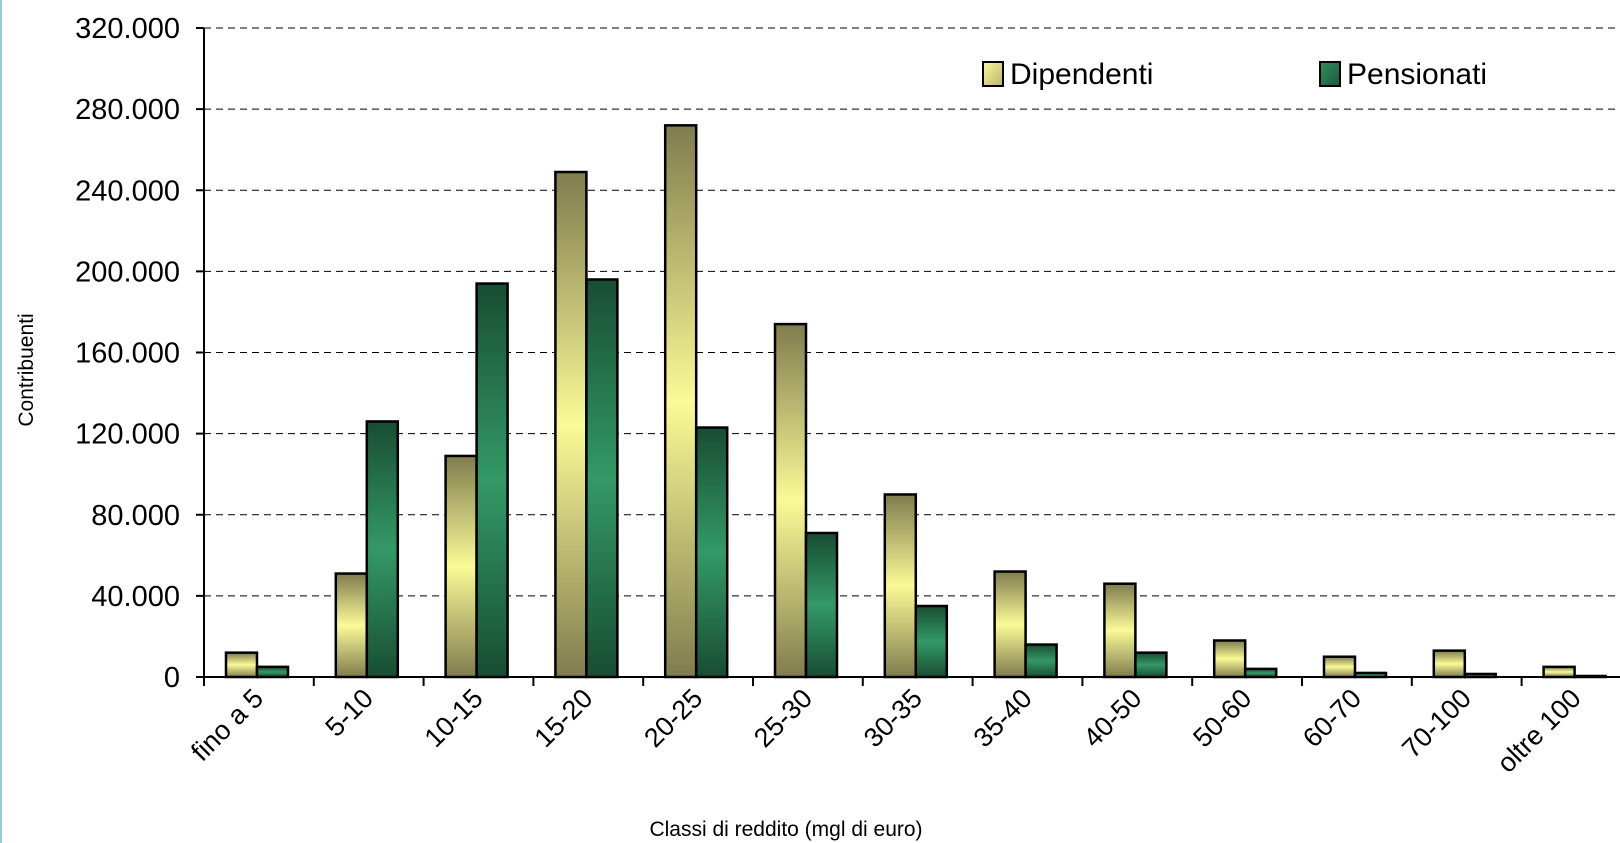  Describe the element at coordinates (127, 110) in the screenshot. I see `y-tick-label: 280.000` at that location.